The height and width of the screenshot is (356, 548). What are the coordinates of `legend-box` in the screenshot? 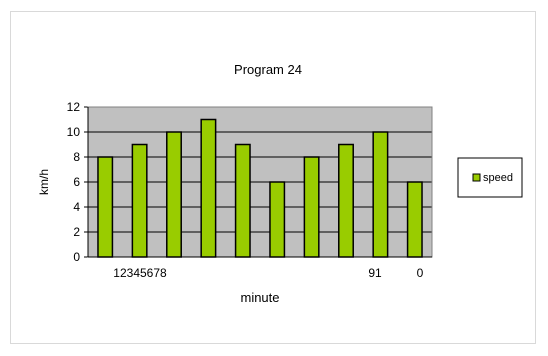 It's located at (490, 177).